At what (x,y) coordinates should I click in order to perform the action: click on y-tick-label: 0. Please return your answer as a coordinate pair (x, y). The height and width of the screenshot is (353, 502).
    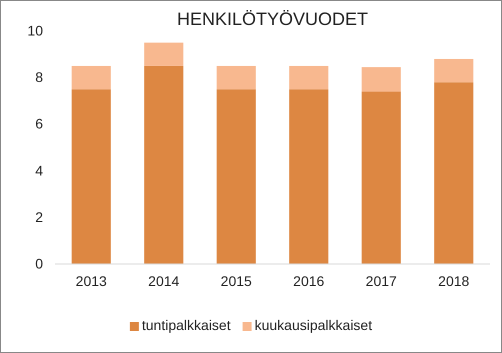
    Looking at the image, I should click on (39, 263).